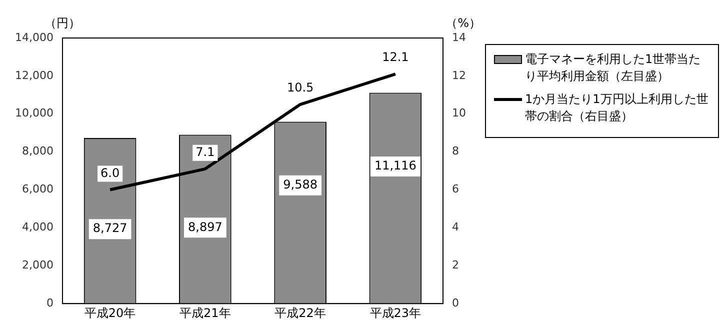 This screenshot has width=727, height=336. Describe the element at coordinates (205, 152) in the screenshot. I see `data-label: 7.1` at that location.